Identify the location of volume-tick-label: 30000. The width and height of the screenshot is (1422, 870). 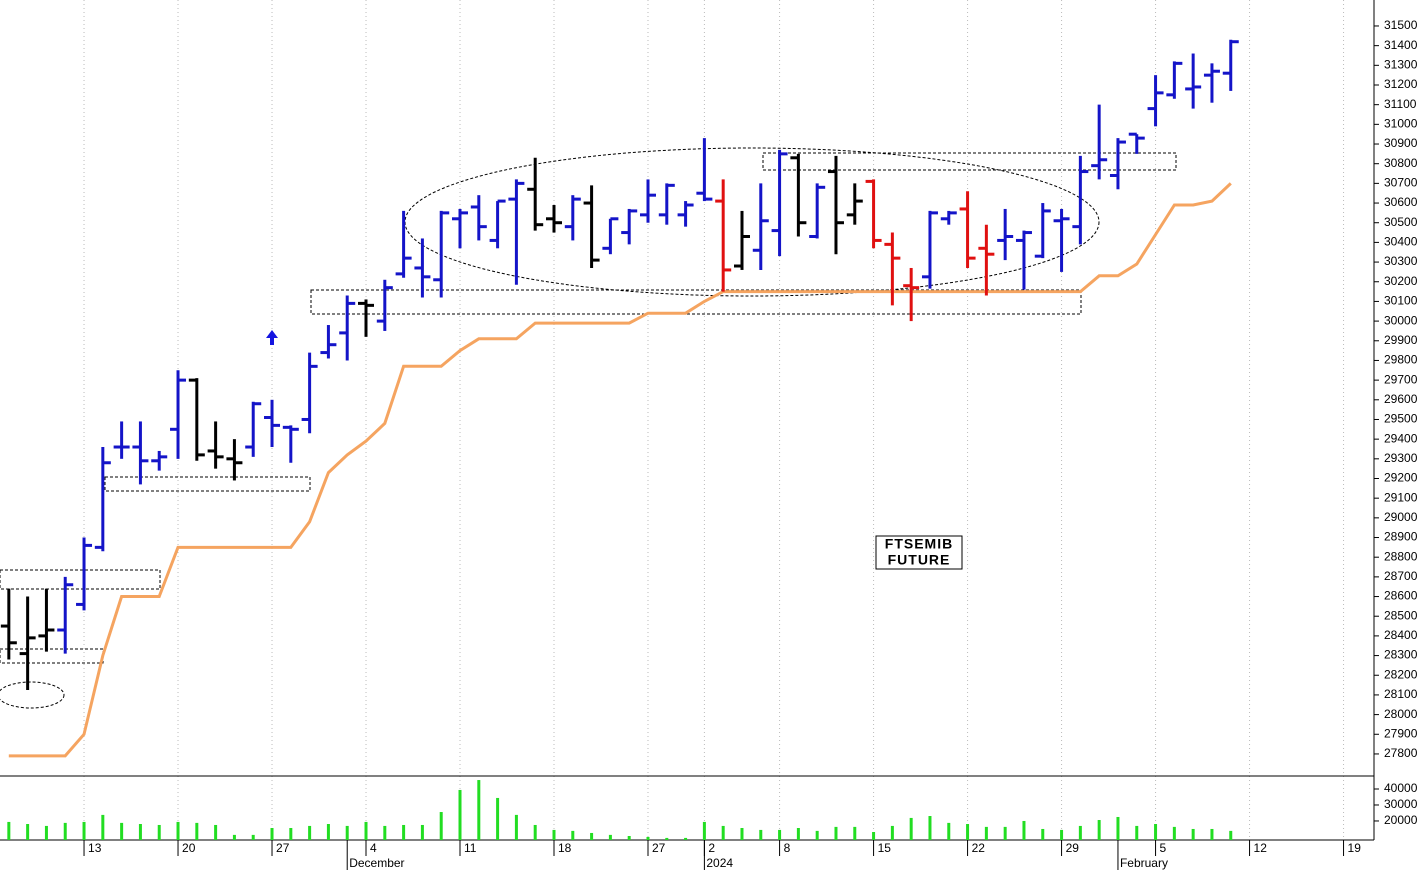
(1401, 804).